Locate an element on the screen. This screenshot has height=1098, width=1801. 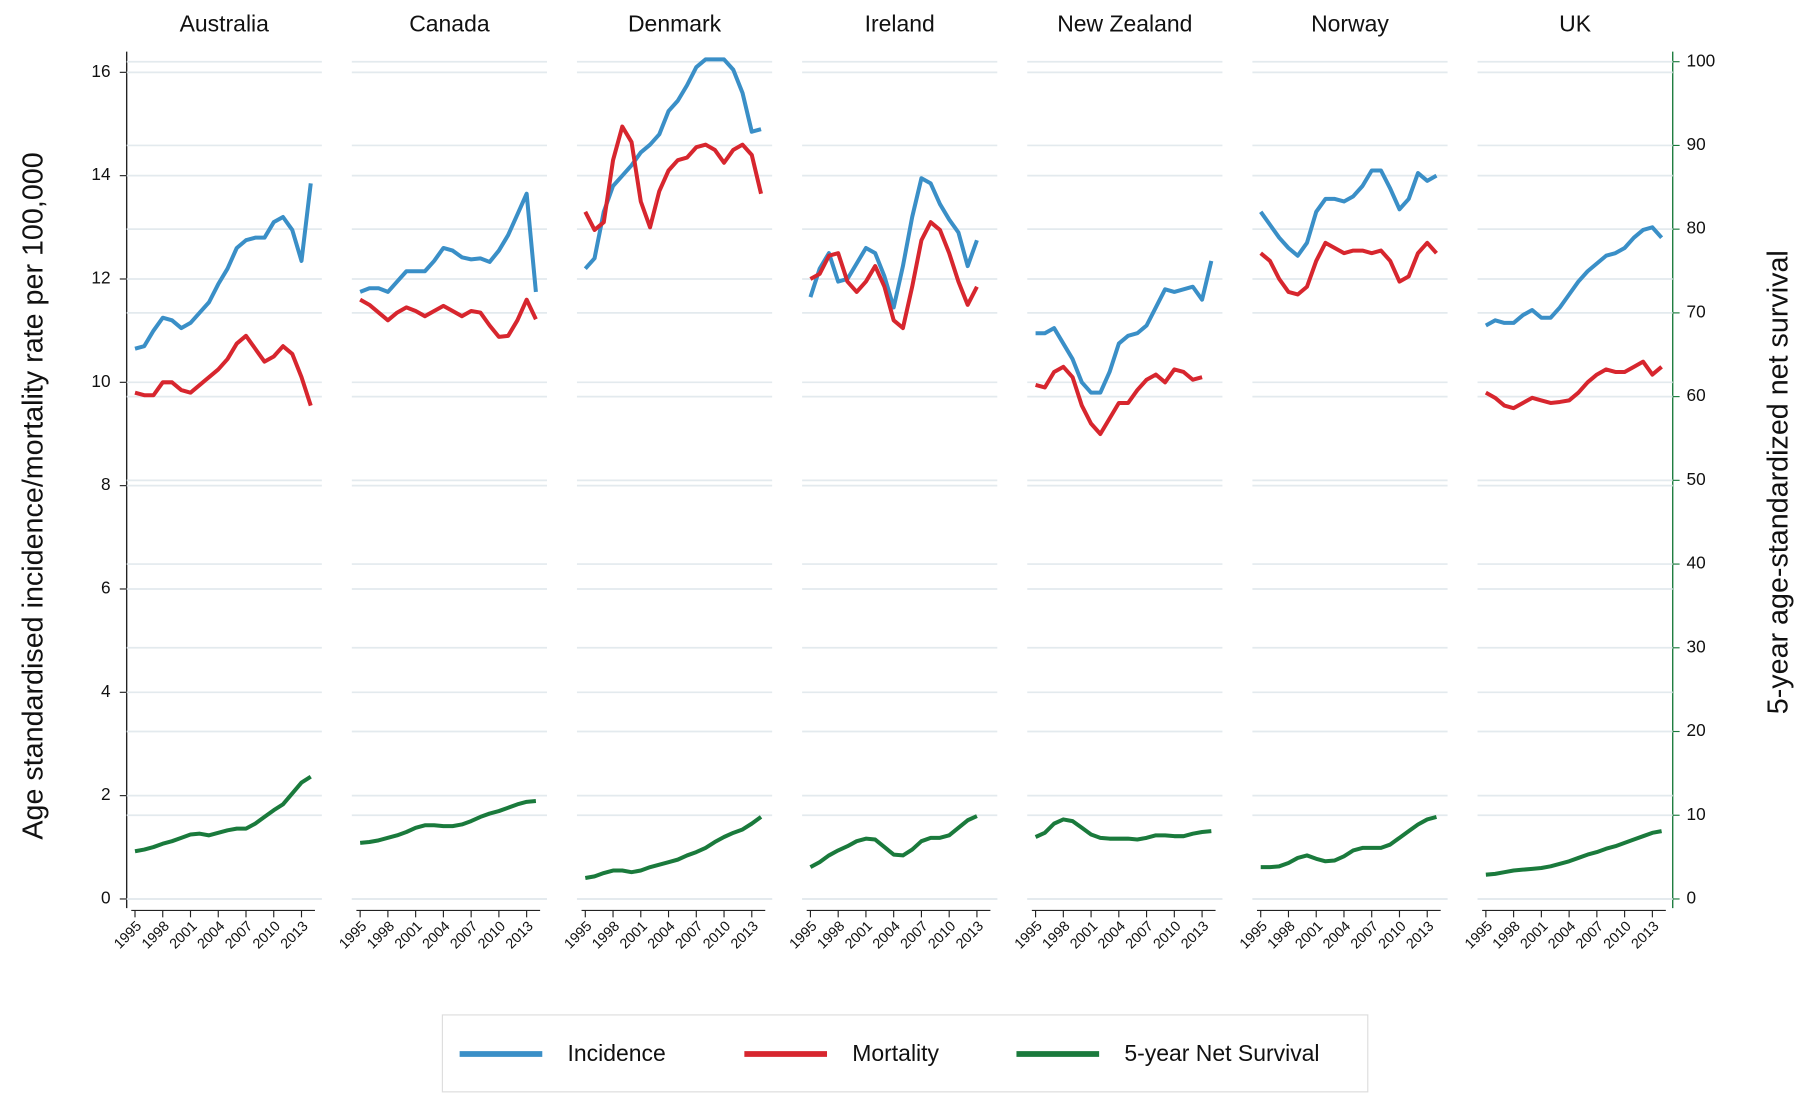
y2-axis-label: 5-year age-standardized net survival is located at coordinates (1779, 482).